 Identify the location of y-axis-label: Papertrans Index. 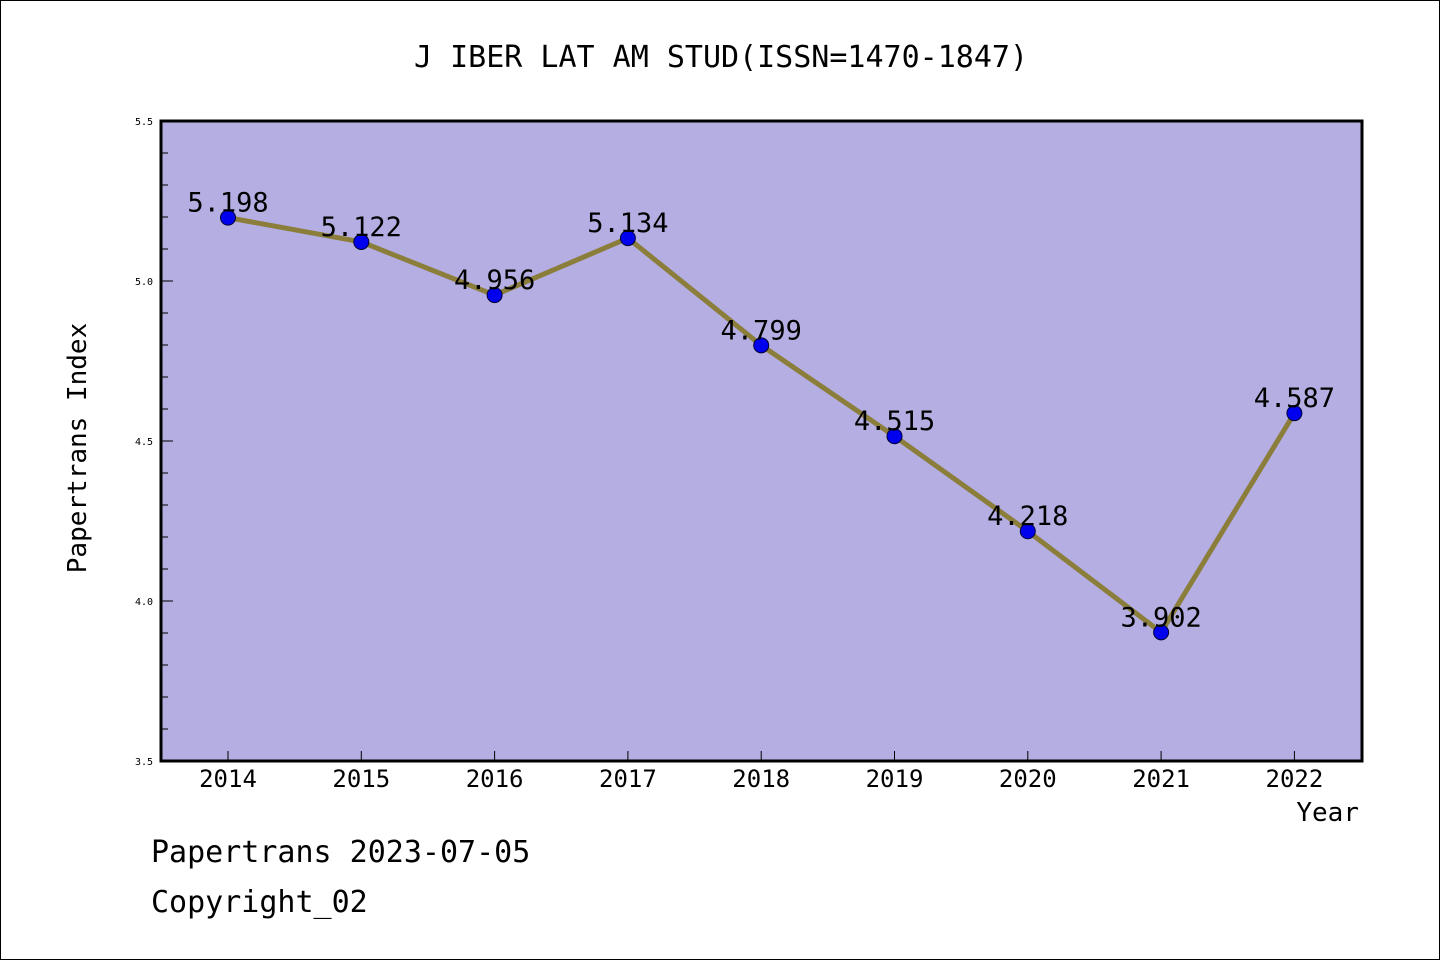
(78, 448).